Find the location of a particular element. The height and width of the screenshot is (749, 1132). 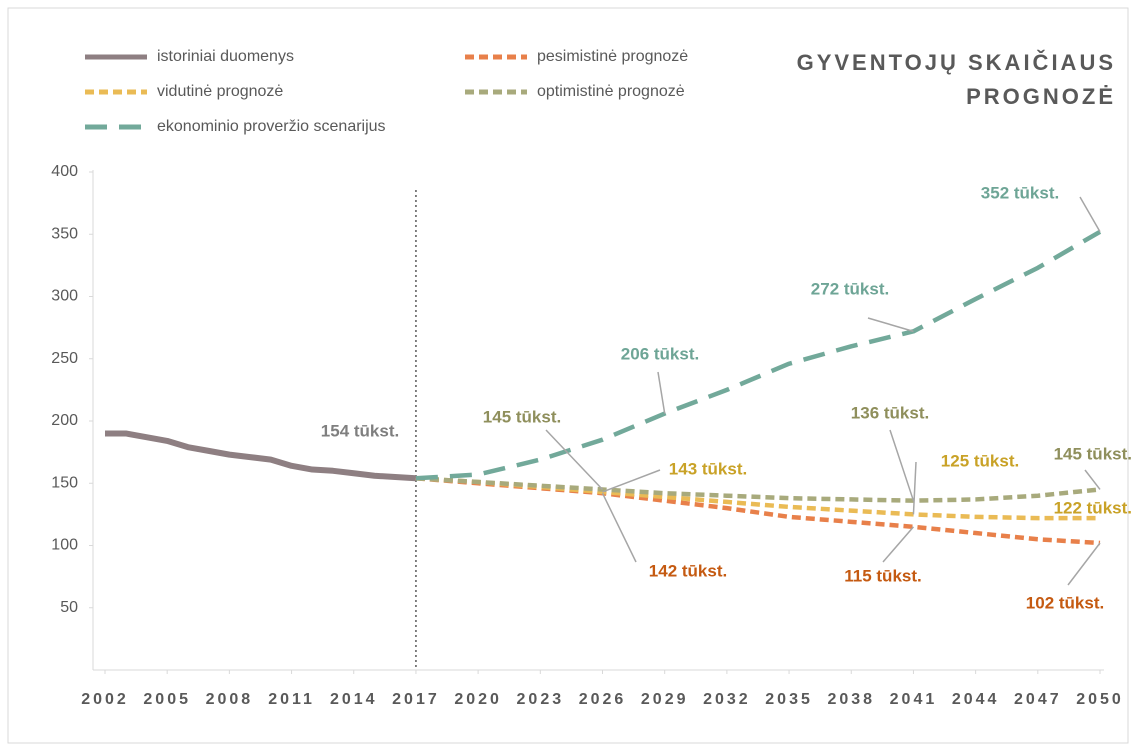

x-tick-label: 2005 is located at coordinates (167, 699).